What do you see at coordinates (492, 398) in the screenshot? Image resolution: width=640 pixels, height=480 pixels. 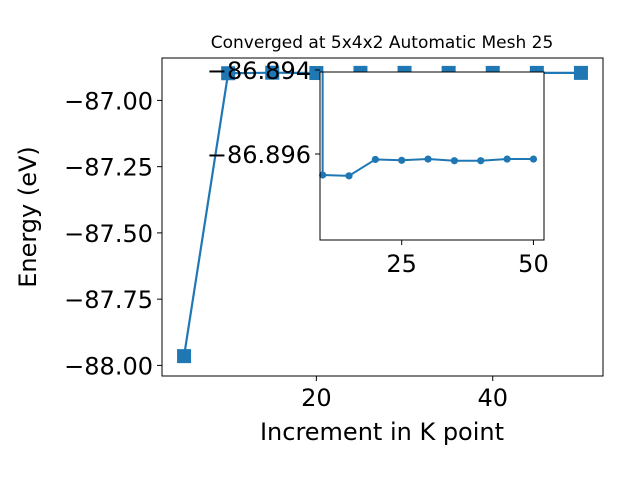 I see `x-tick-label: 40` at bounding box center [492, 398].